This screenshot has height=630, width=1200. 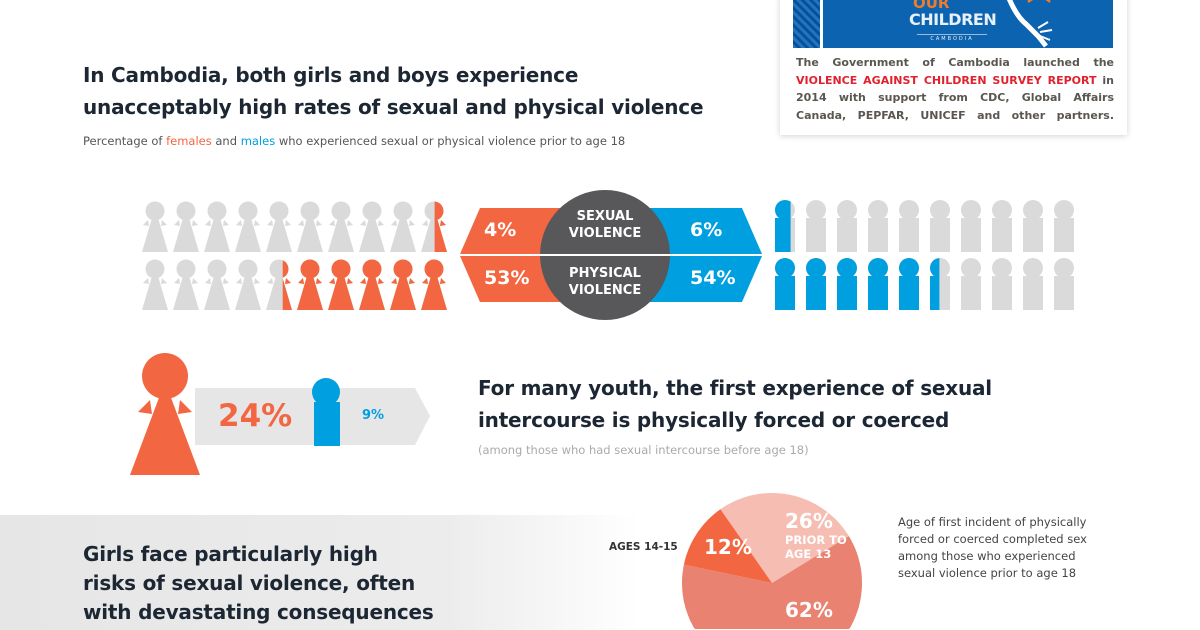 I want to click on male-row-0-filled-6pct, so click(x=783, y=226).